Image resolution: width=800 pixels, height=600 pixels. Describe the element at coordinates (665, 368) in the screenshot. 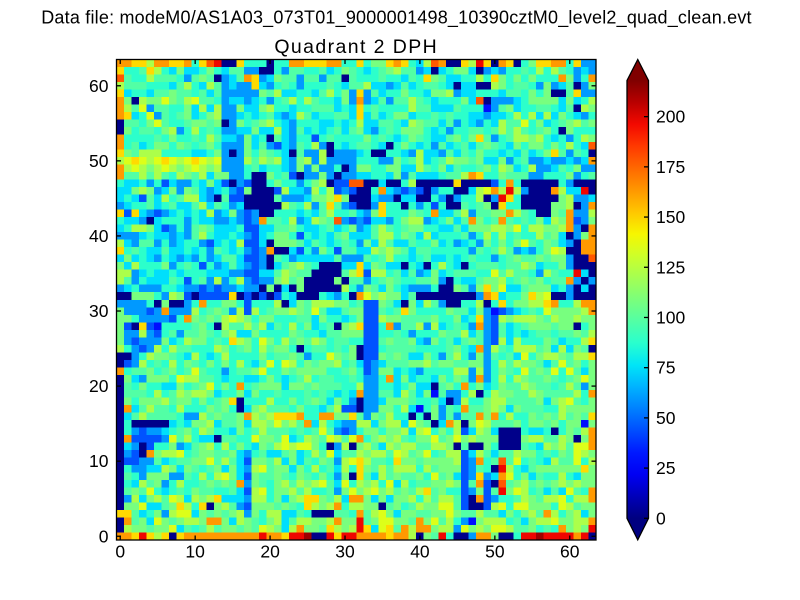

I see `svg-text: 75` at that location.